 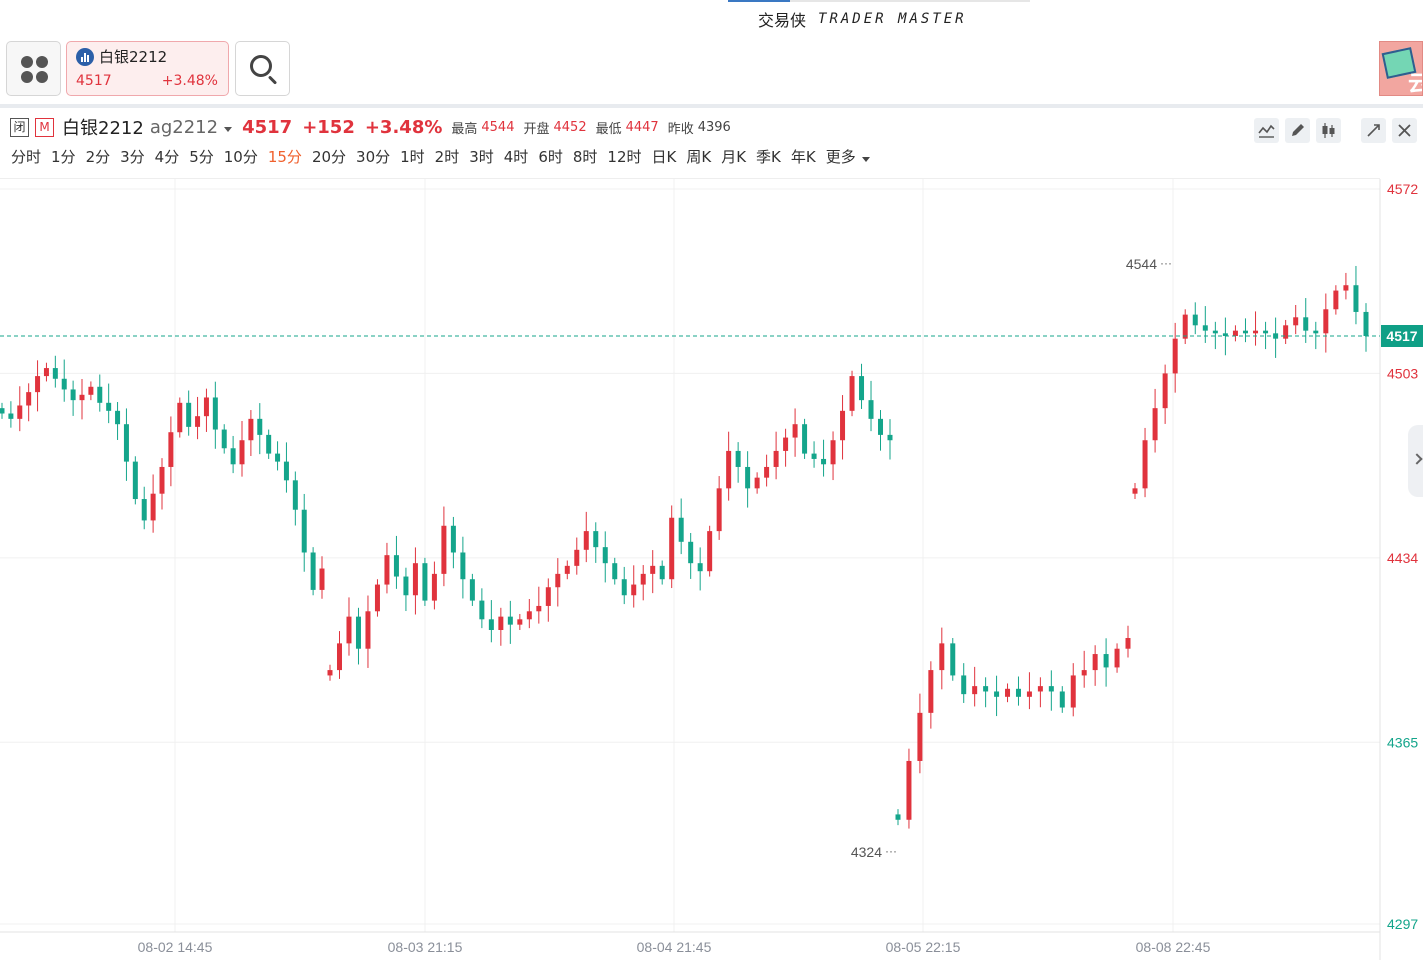 What do you see at coordinates (94, 81) in the screenshot?
I see `symbol-tab-price: 4517` at bounding box center [94, 81].